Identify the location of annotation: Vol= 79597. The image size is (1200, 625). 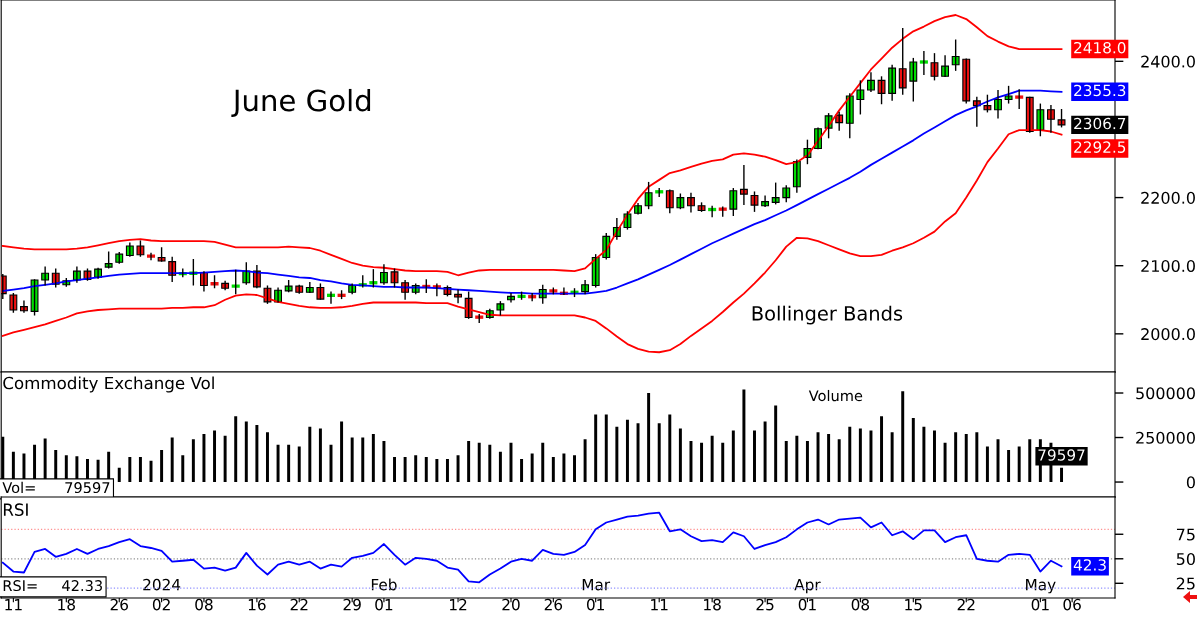
(56, 487).